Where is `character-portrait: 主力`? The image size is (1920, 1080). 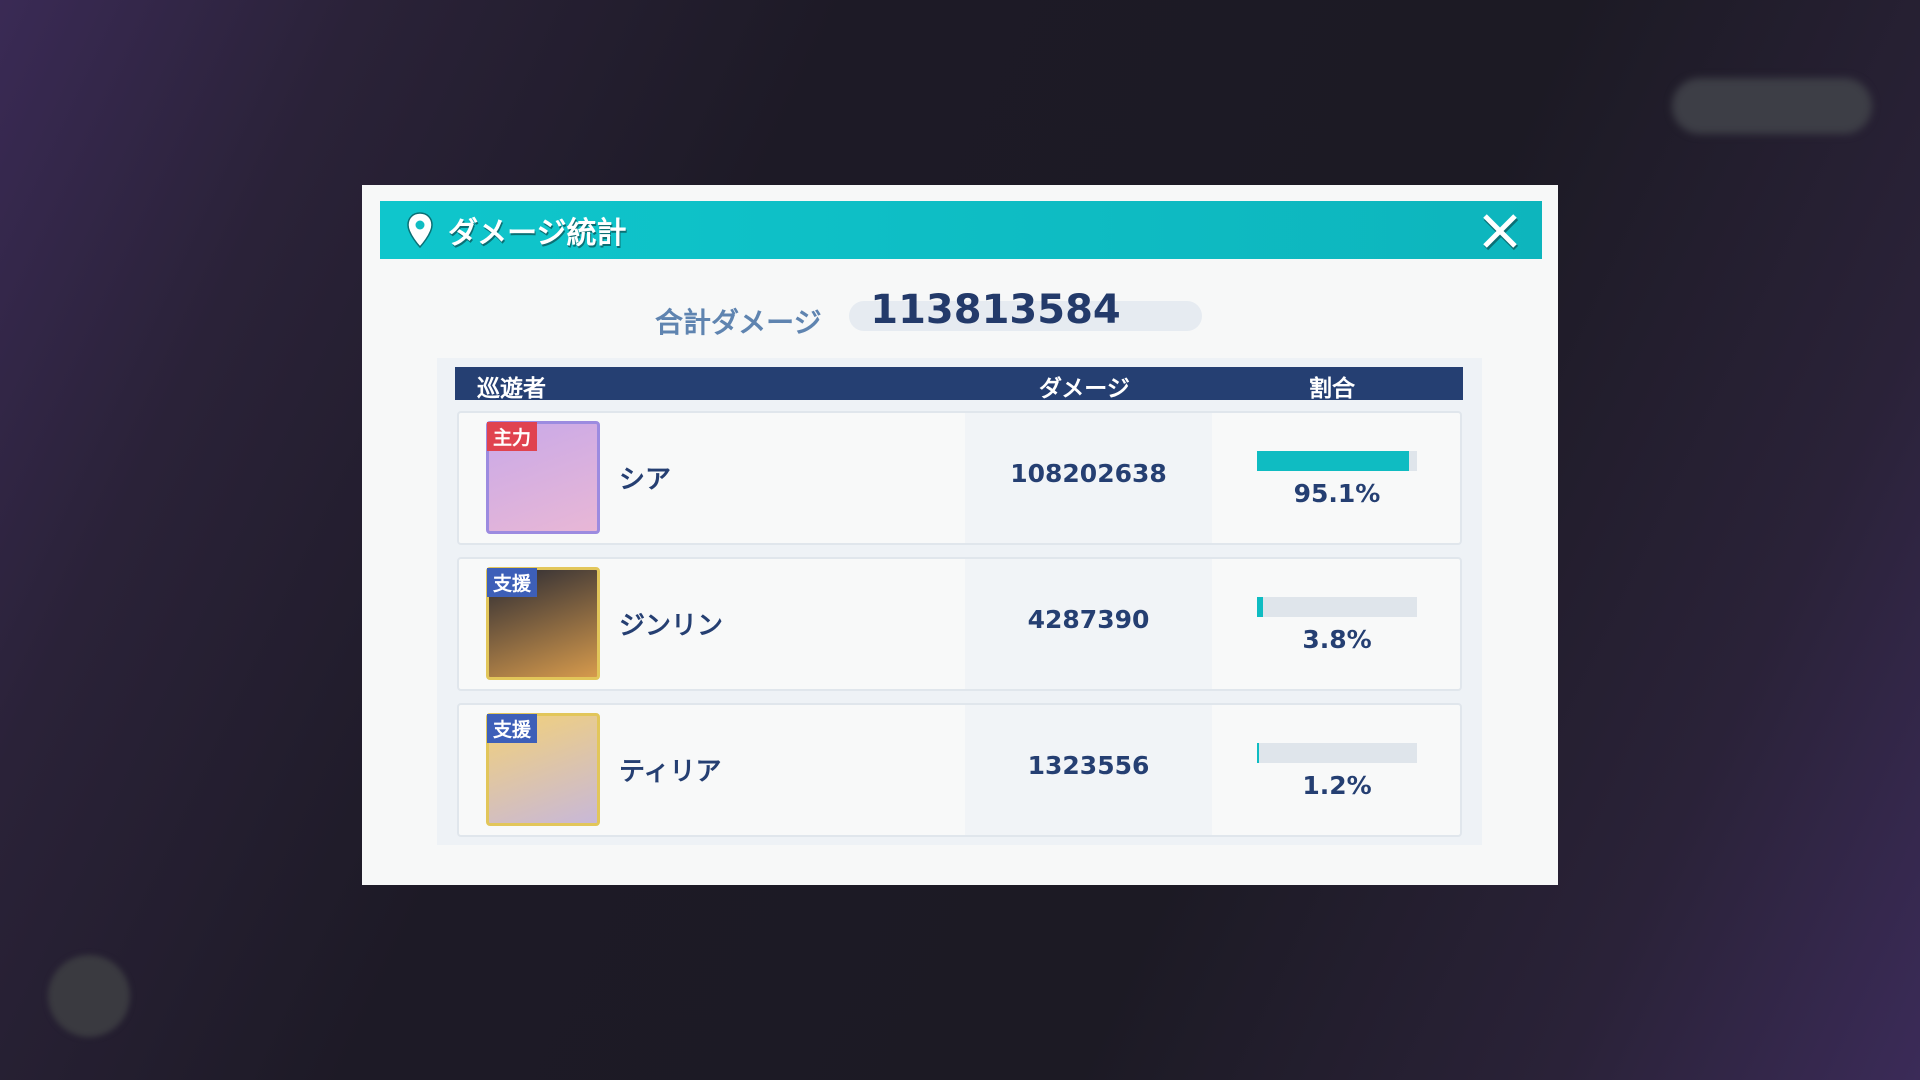 character-portrait: 主力 is located at coordinates (543, 477).